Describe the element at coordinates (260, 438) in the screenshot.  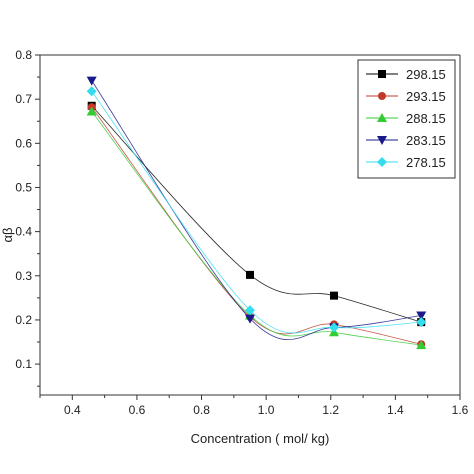
I see `x-axis-title: Concentration ( mol/ kg)` at that location.